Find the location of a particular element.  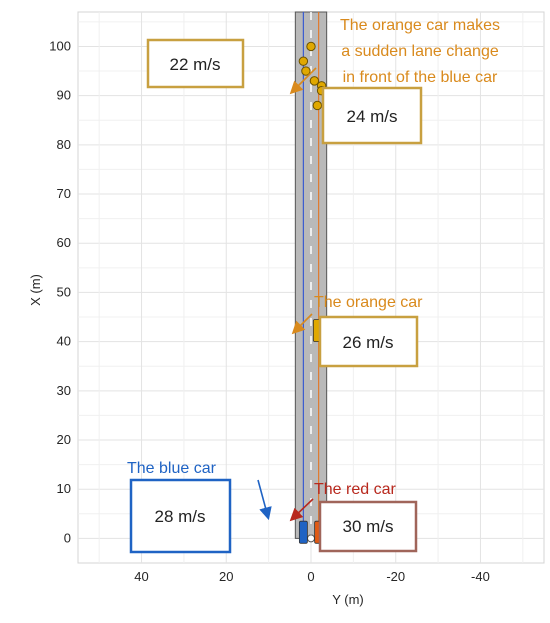

y-tick-label: 100 is located at coordinates (60, 45).